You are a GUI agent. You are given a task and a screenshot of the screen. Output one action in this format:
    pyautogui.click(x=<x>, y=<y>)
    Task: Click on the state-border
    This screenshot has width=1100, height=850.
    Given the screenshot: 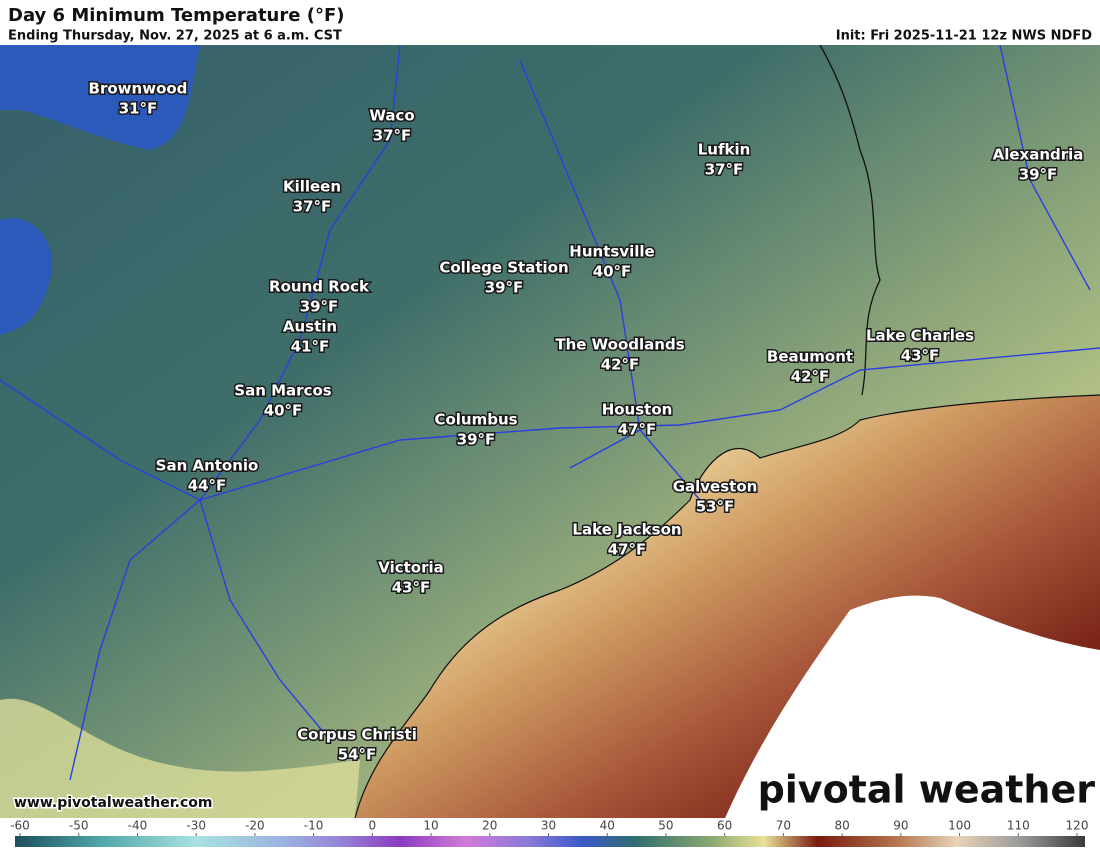 What is the action you would take?
    pyautogui.click(x=850, y=220)
    